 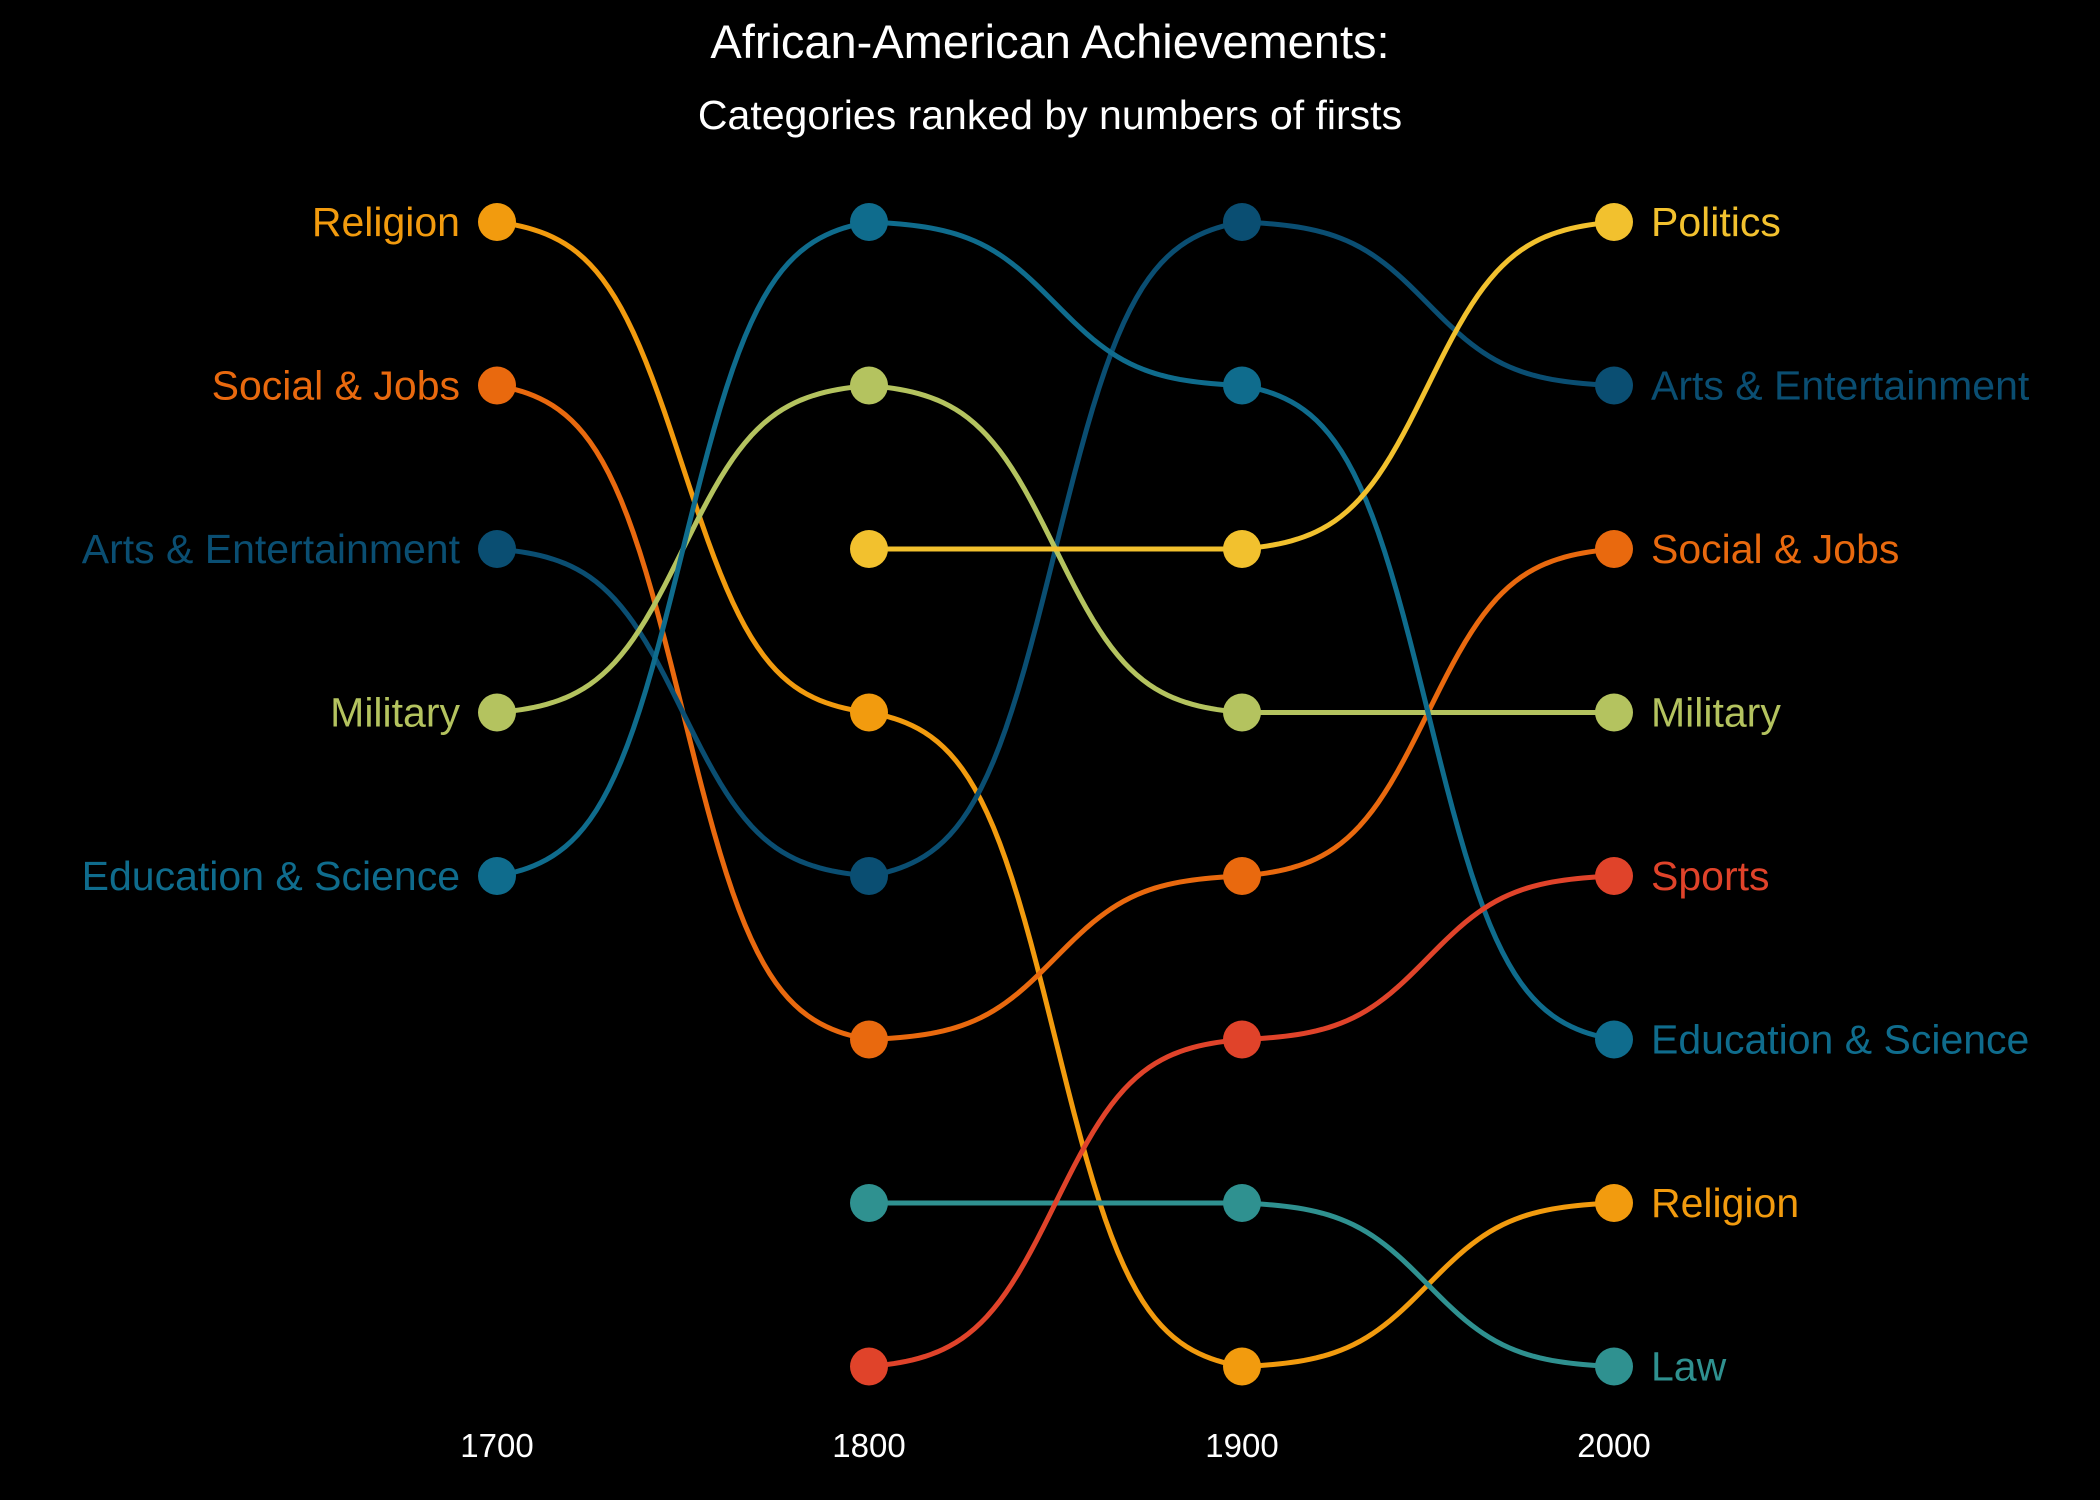 I want to click on point-sports-1900, so click(x=1242, y=1039).